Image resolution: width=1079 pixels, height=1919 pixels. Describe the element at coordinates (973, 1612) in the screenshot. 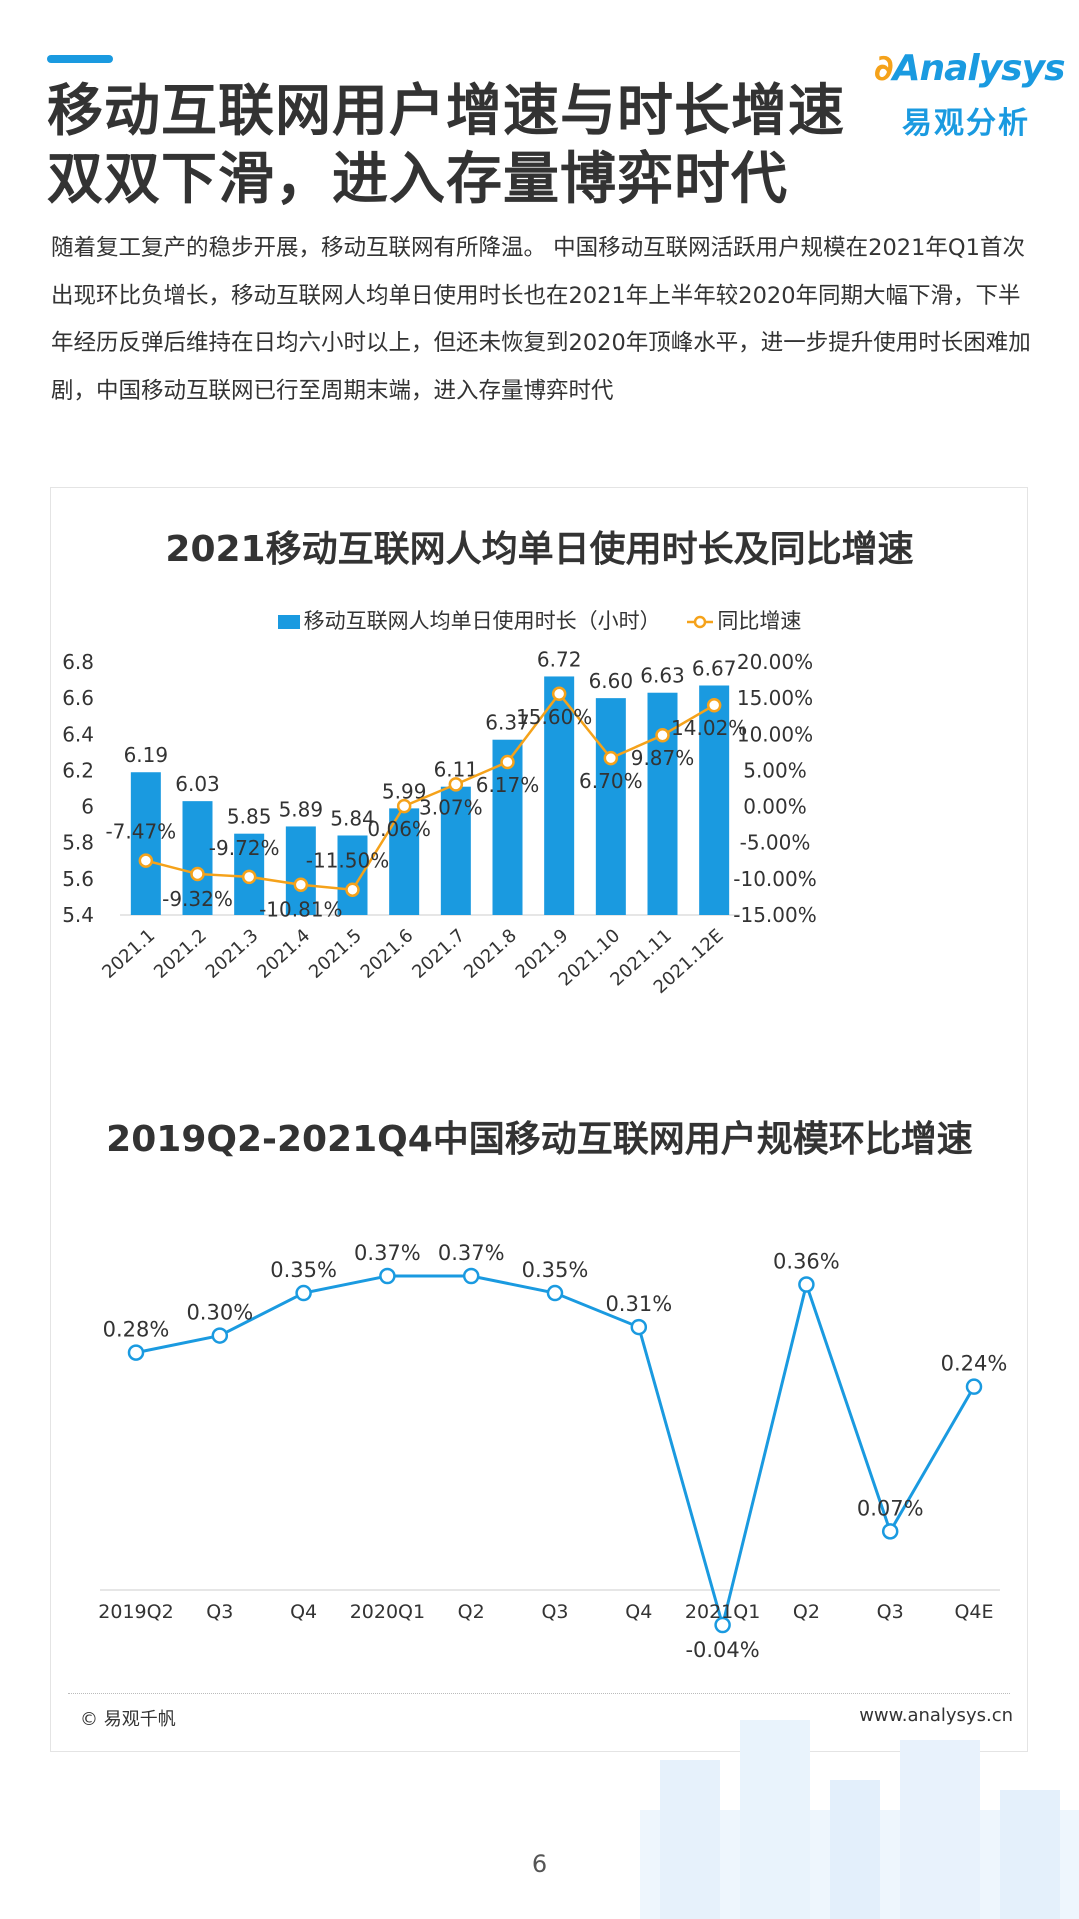

I see `chart2-x-tick: Q4E` at that location.